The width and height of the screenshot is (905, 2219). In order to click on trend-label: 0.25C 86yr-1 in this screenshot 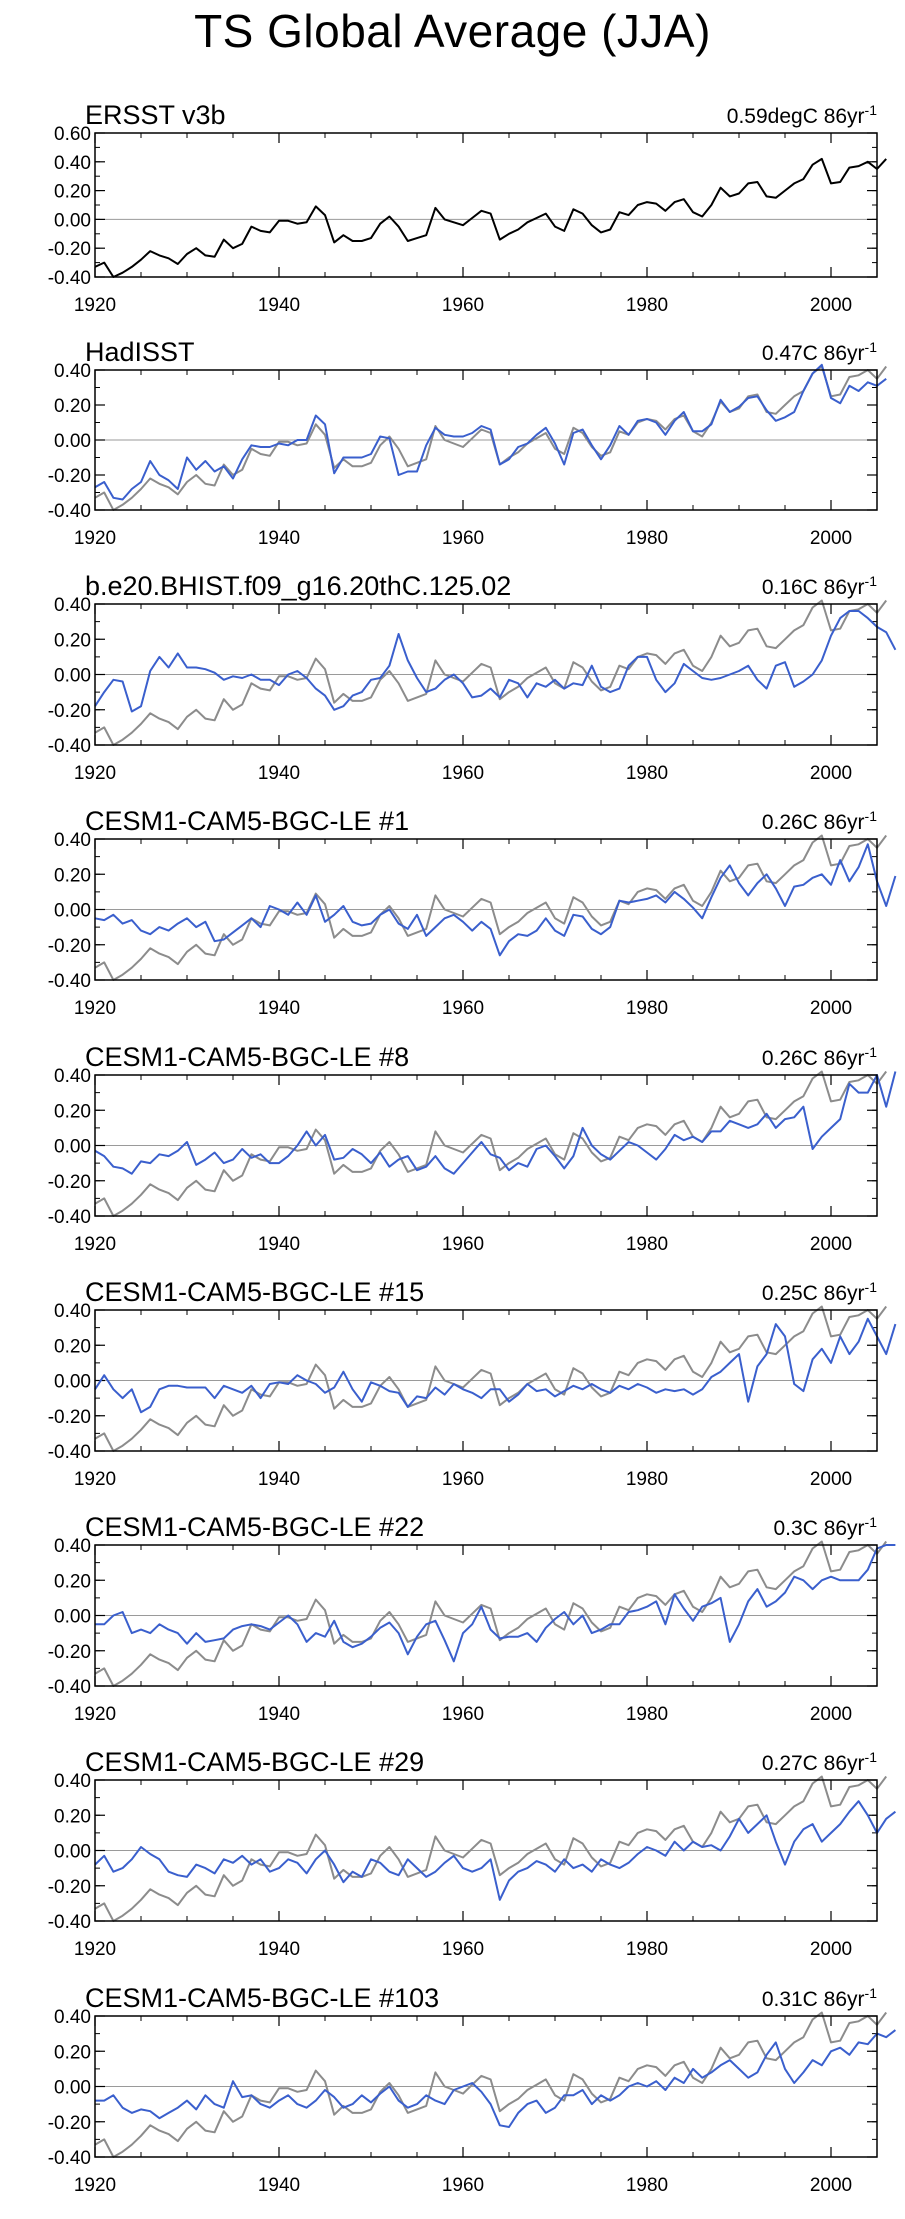, I will do `click(819, 1292)`.